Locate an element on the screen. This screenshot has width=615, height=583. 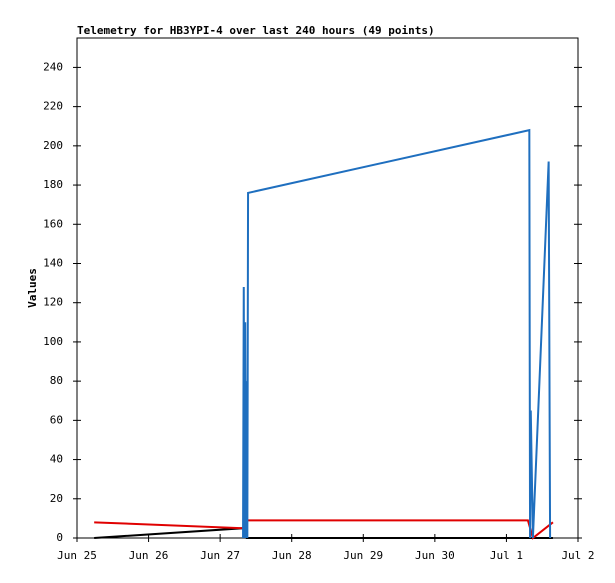
y-tick-label: 40 is located at coordinates (56, 459).